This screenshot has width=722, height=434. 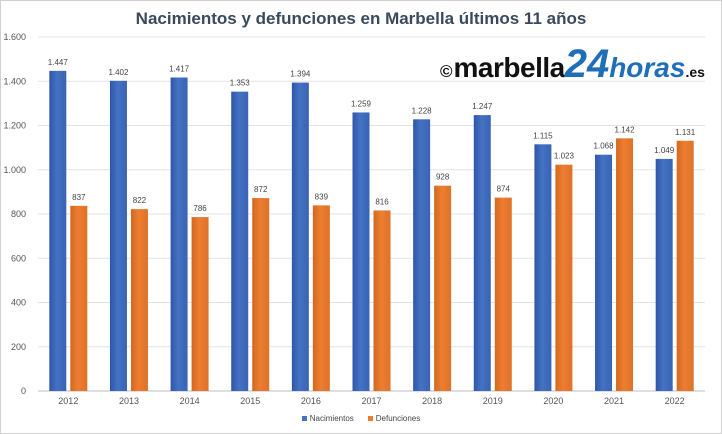 I want to click on x-tick-label: 2015, so click(x=250, y=401).